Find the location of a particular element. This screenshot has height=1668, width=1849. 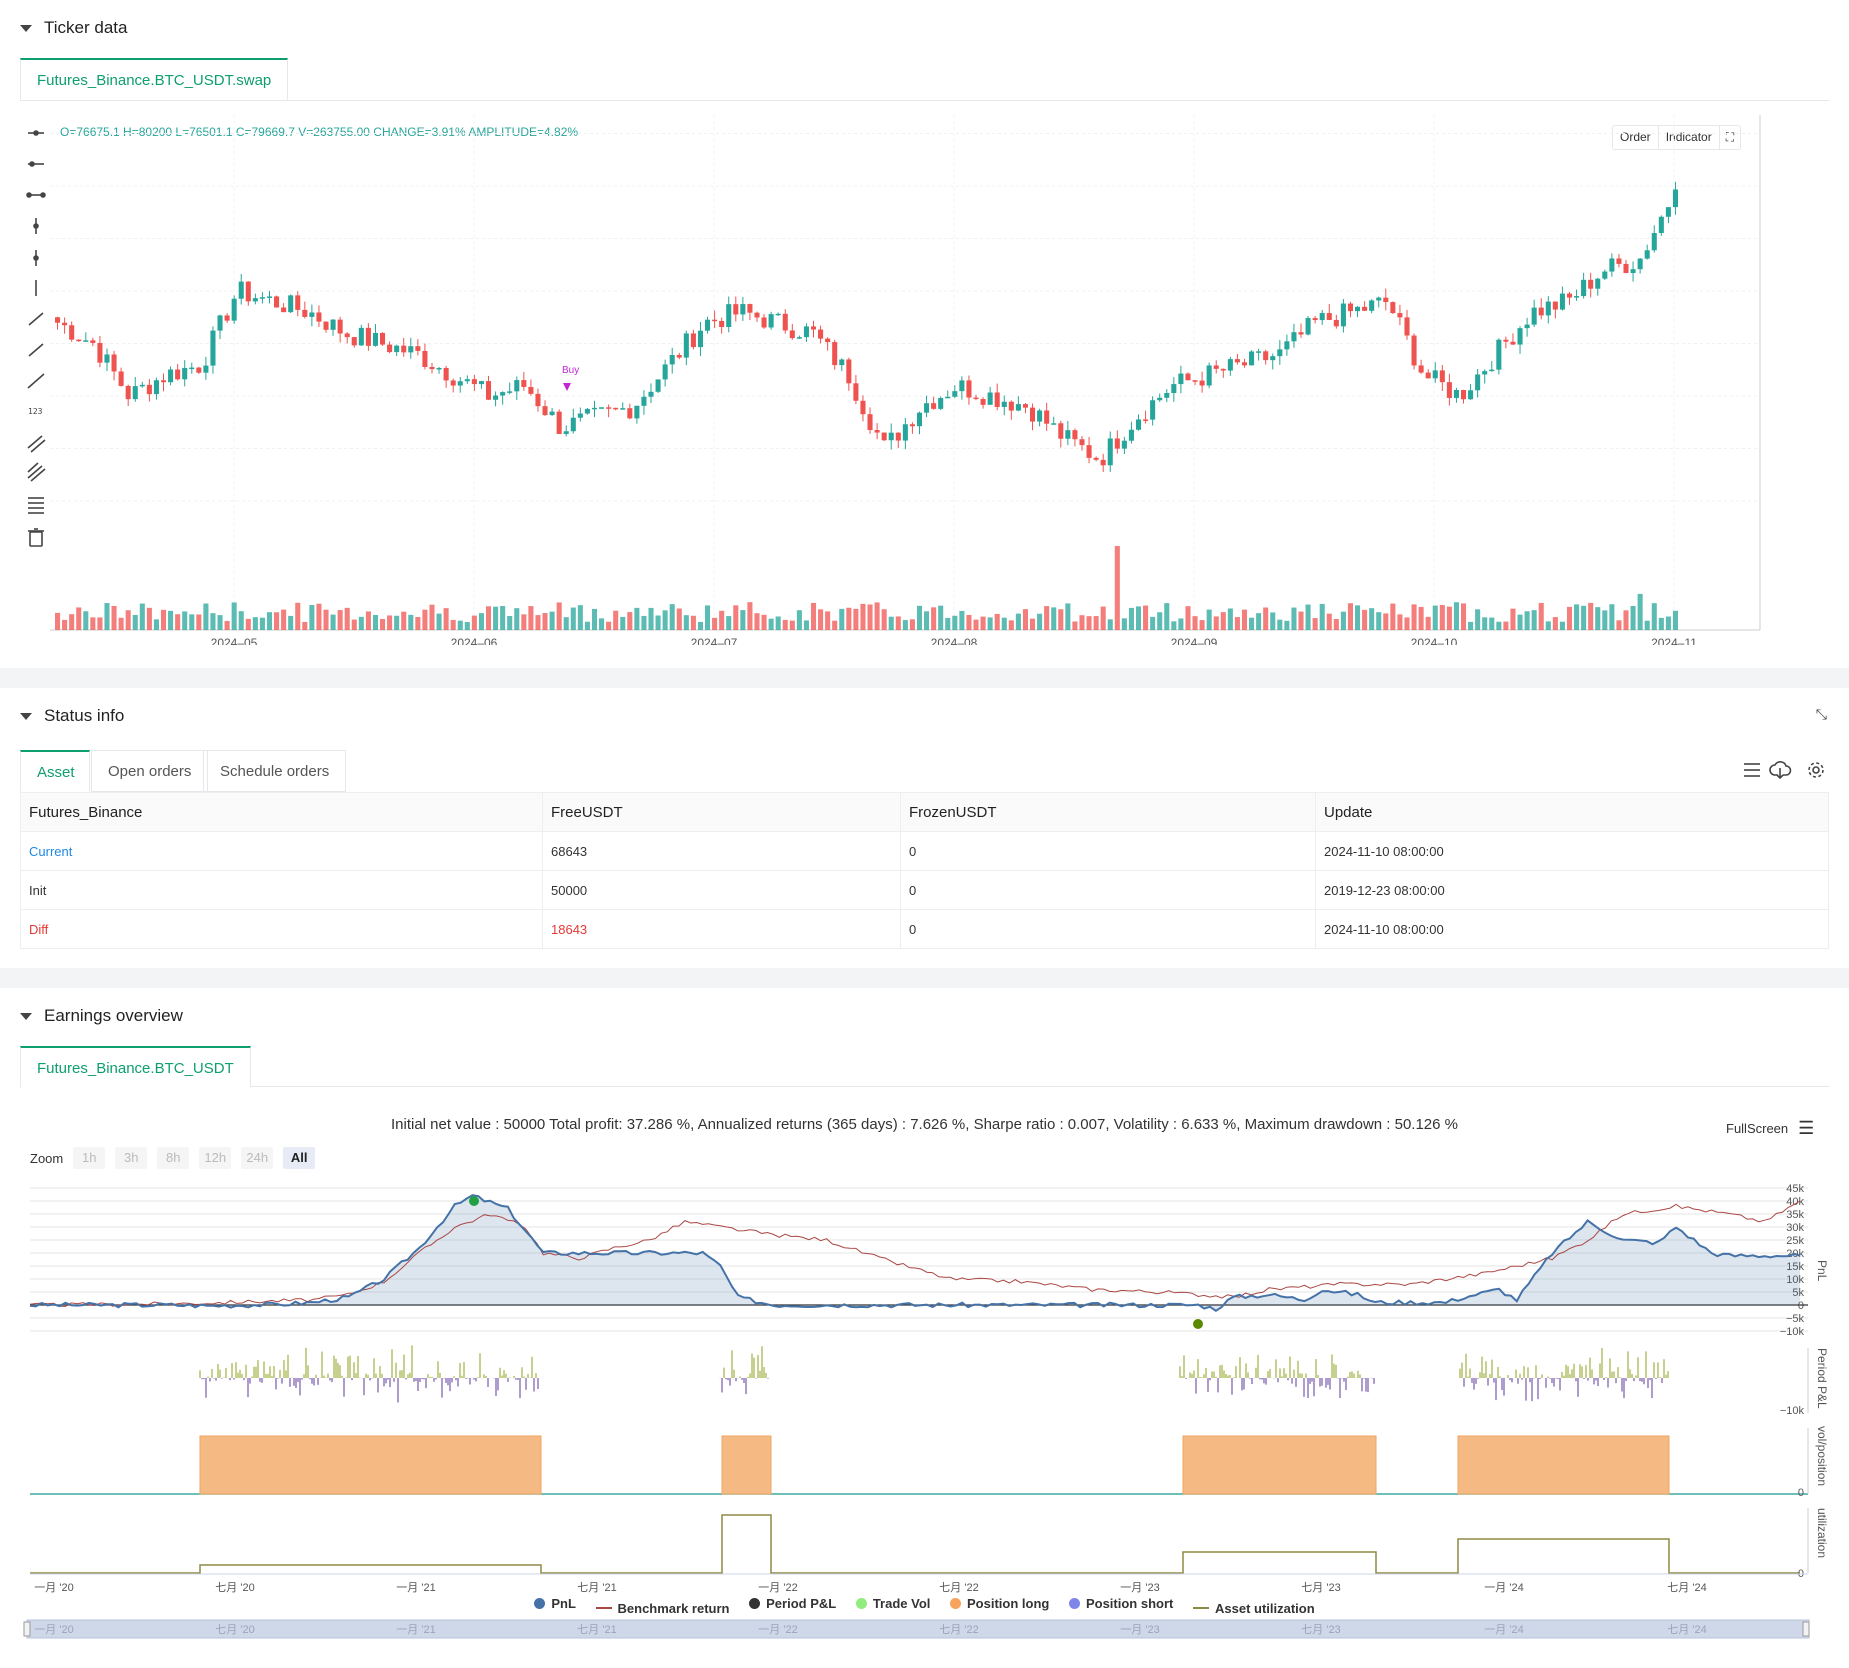

earnings-panel-header: Earnings overview is located at coordinates (101, 1016).